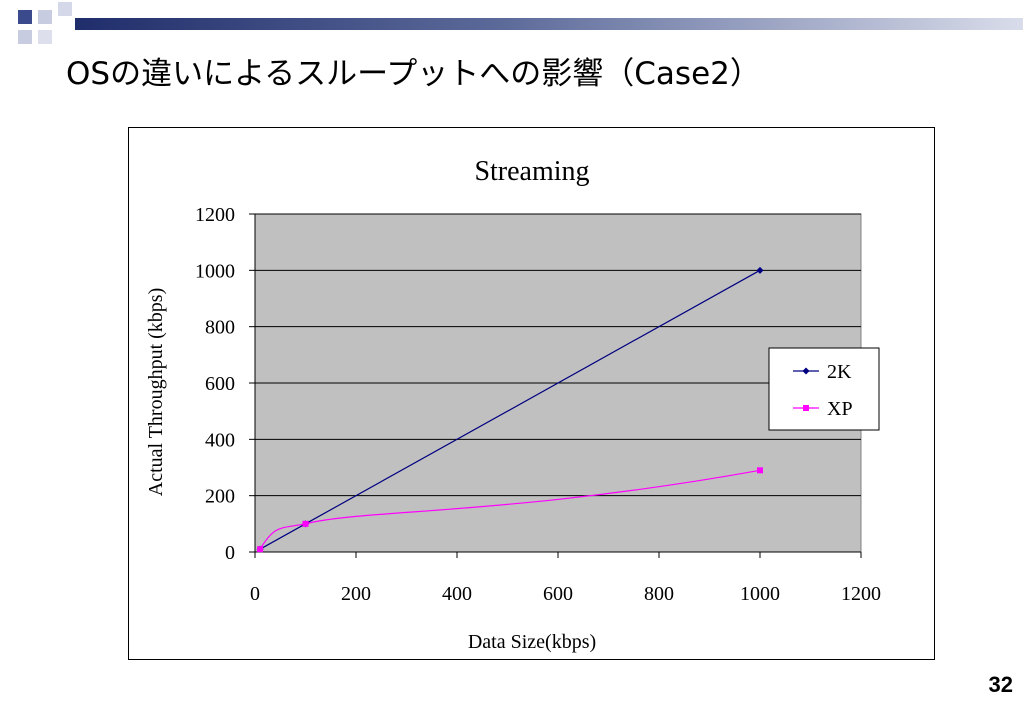  What do you see at coordinates (1000, 684) in the screenshot?
I see `page-number: 32` at bounding box center [1000, 684].